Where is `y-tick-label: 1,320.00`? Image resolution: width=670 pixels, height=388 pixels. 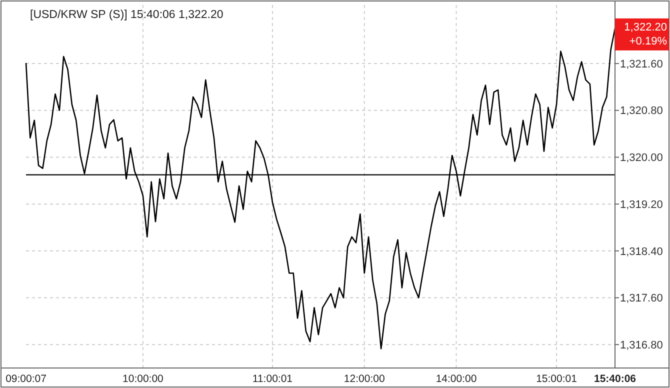 y-tick-label: 1,320.00 is located at coordinates (641, 158).